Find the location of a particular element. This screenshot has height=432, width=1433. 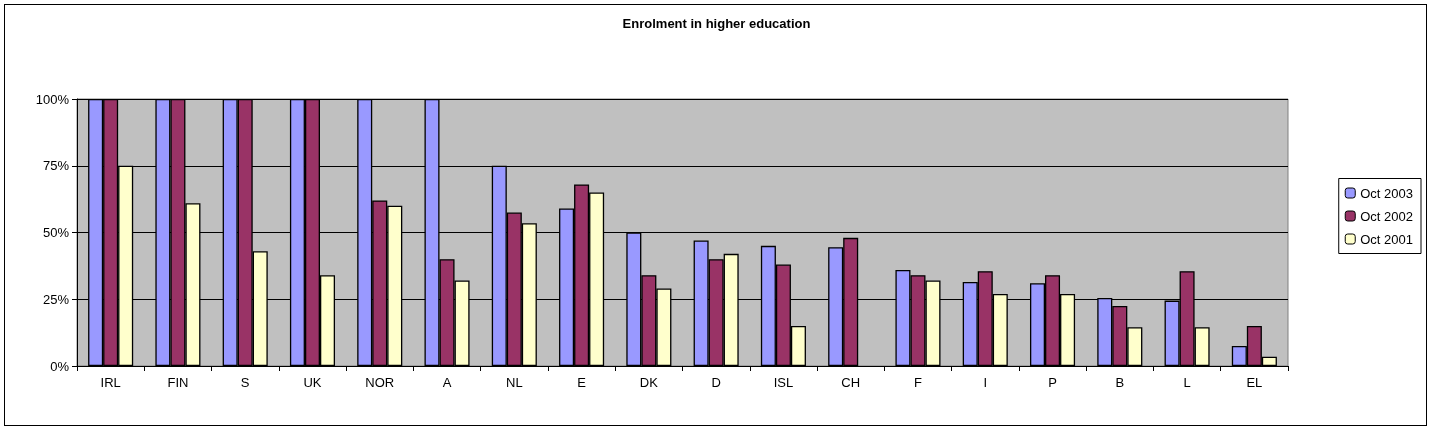

x-tick-label: IRL is located at coordinates (110, 382).